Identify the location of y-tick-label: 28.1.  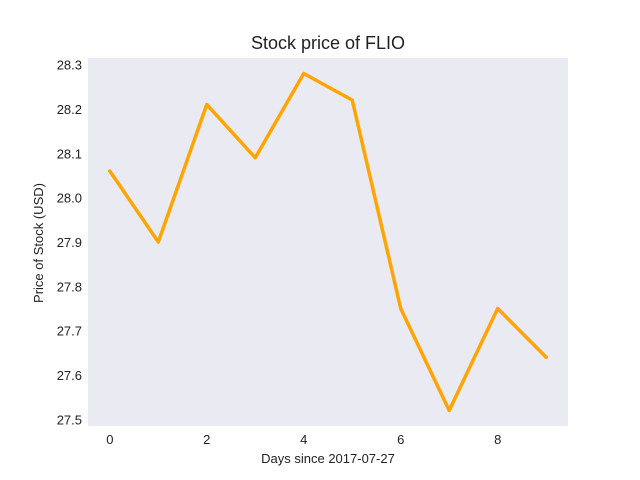
(69, 153).